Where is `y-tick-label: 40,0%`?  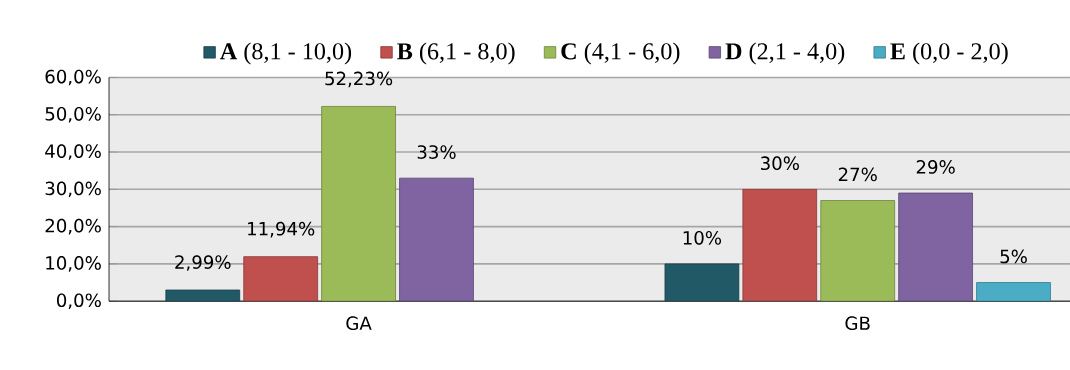
y-tick-label: 40,0% is located at coordinates (73, 152).